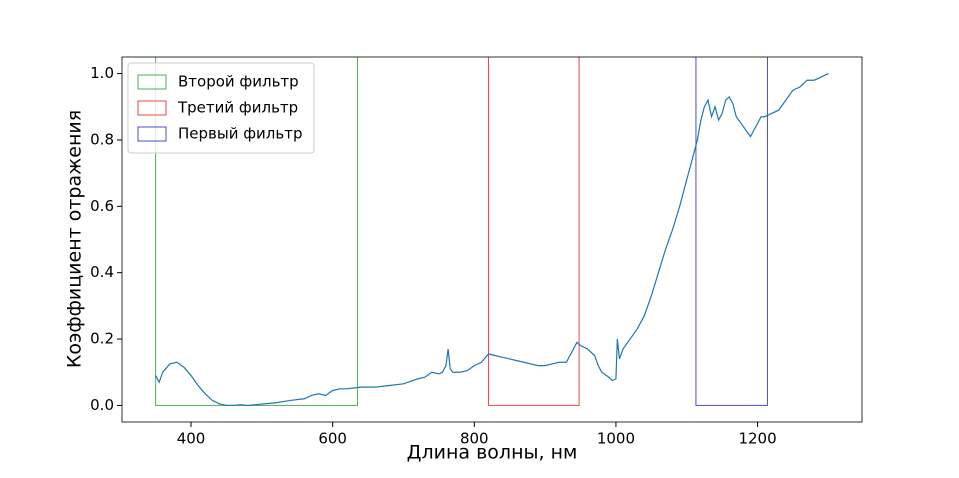  What do you see at coordinates (238, 82) in the screenshot?
I see `legend-label: Второй фильтр` at bounding box center [238, 82].